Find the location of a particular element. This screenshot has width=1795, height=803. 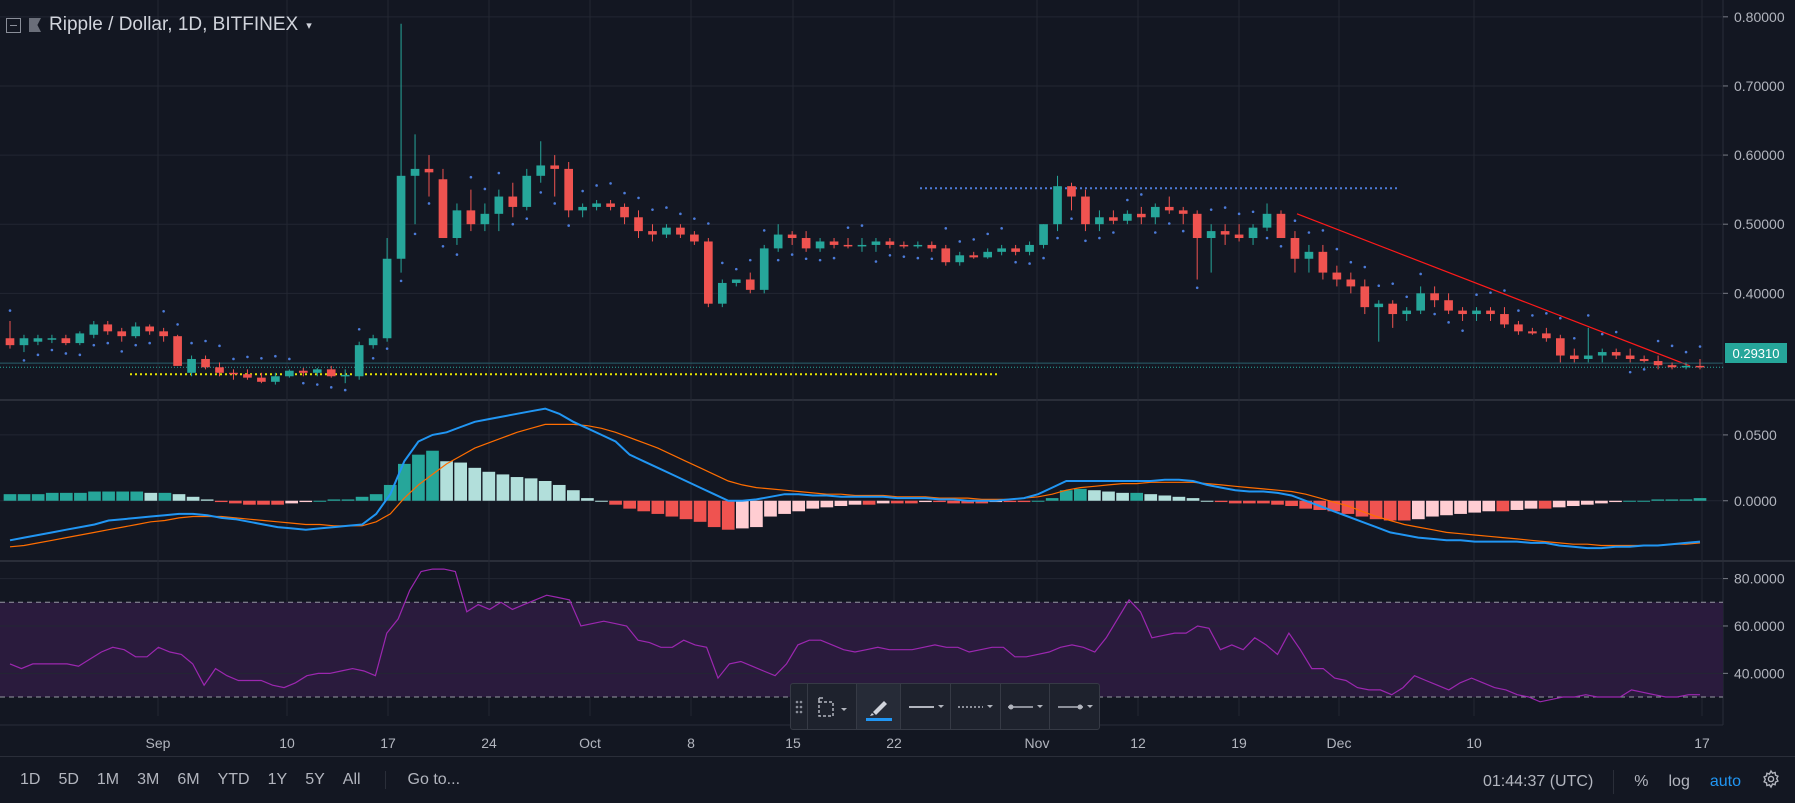

range-1m: 1M is located at coordinates (108, 779).